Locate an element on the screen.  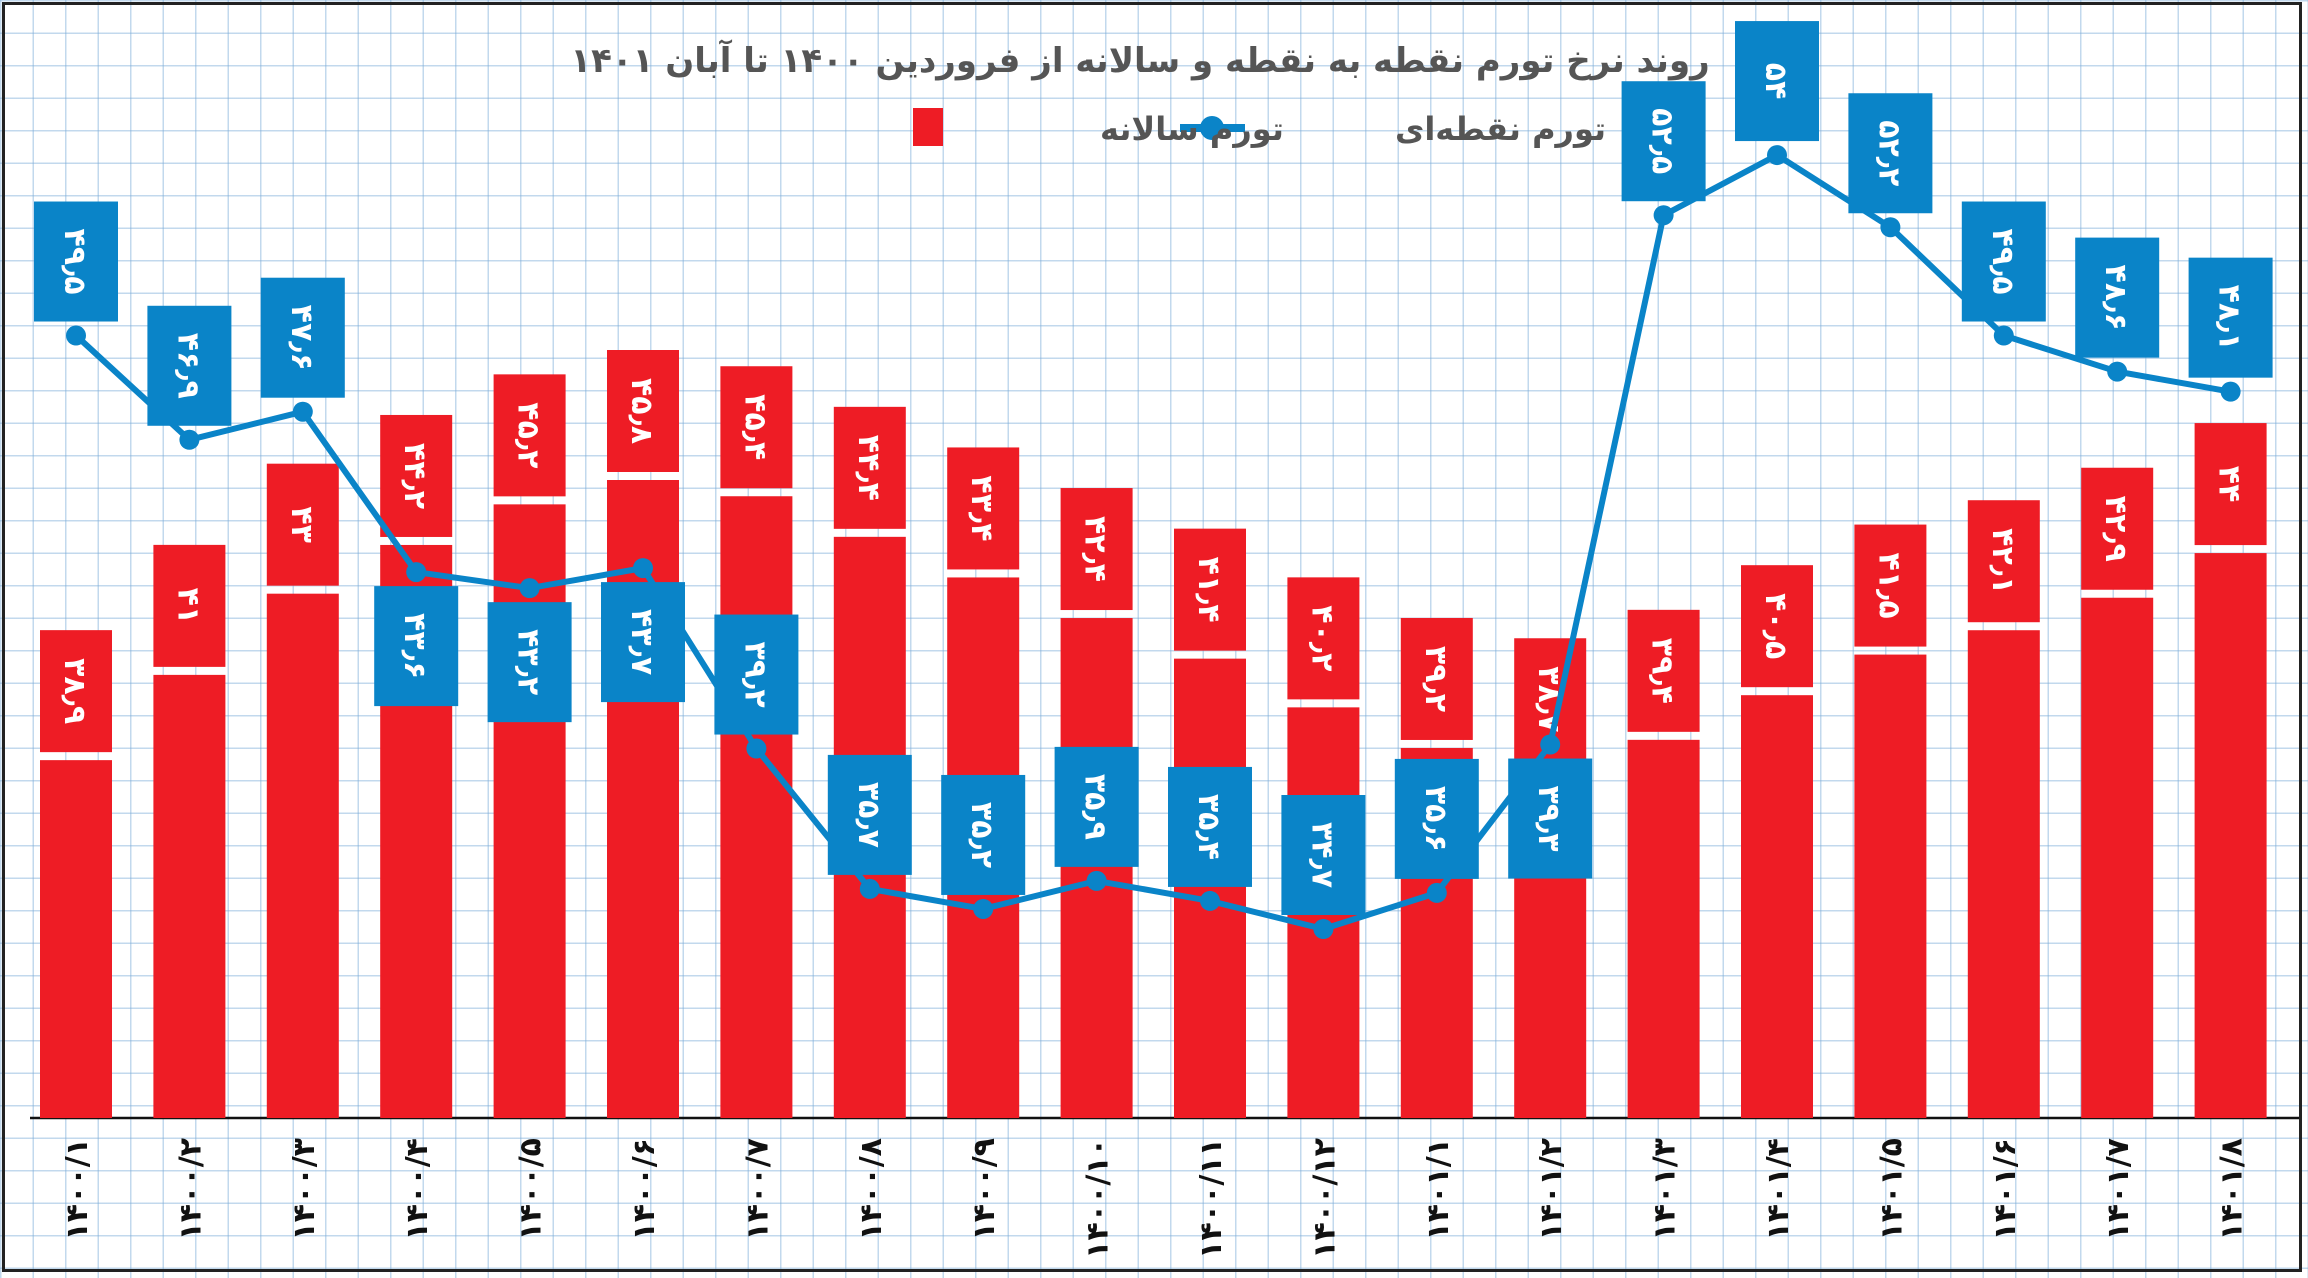
x-tick-label: ۱۴۰۱/۸ is located at coordinates (2232, 1189).